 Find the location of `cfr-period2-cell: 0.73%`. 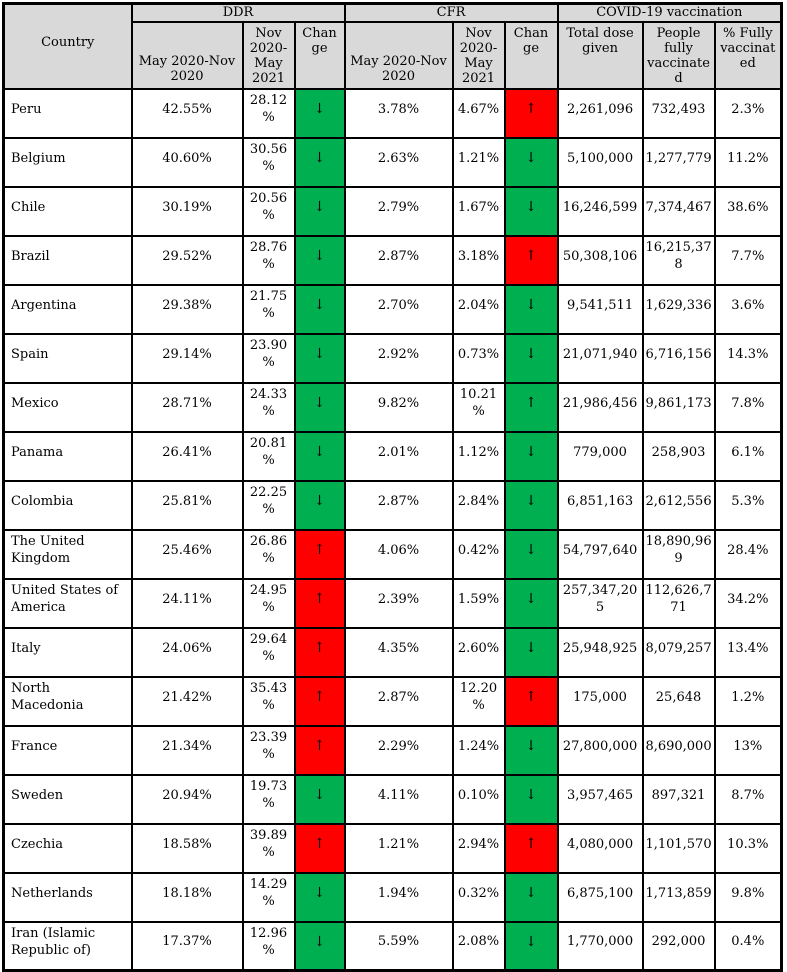

cfr-period2-cell: 0.73% is located at coordinates (478, 358).